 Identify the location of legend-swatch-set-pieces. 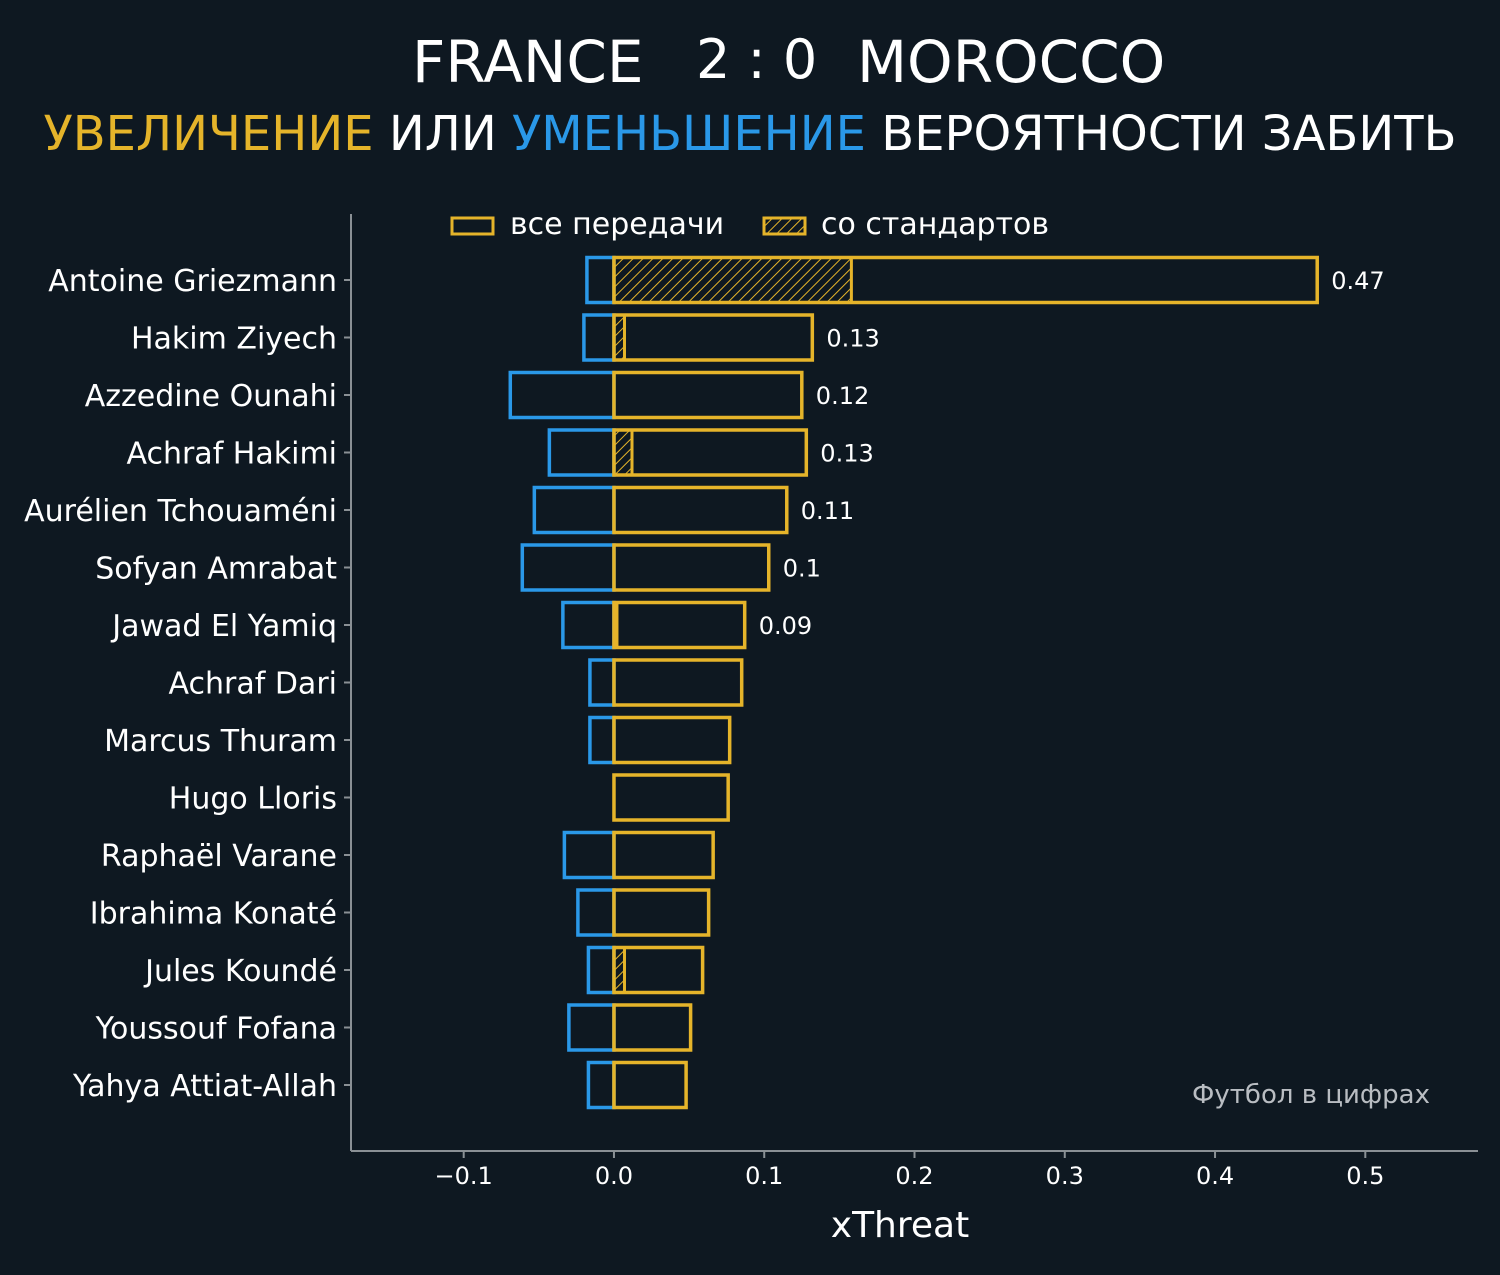
(784, 226).